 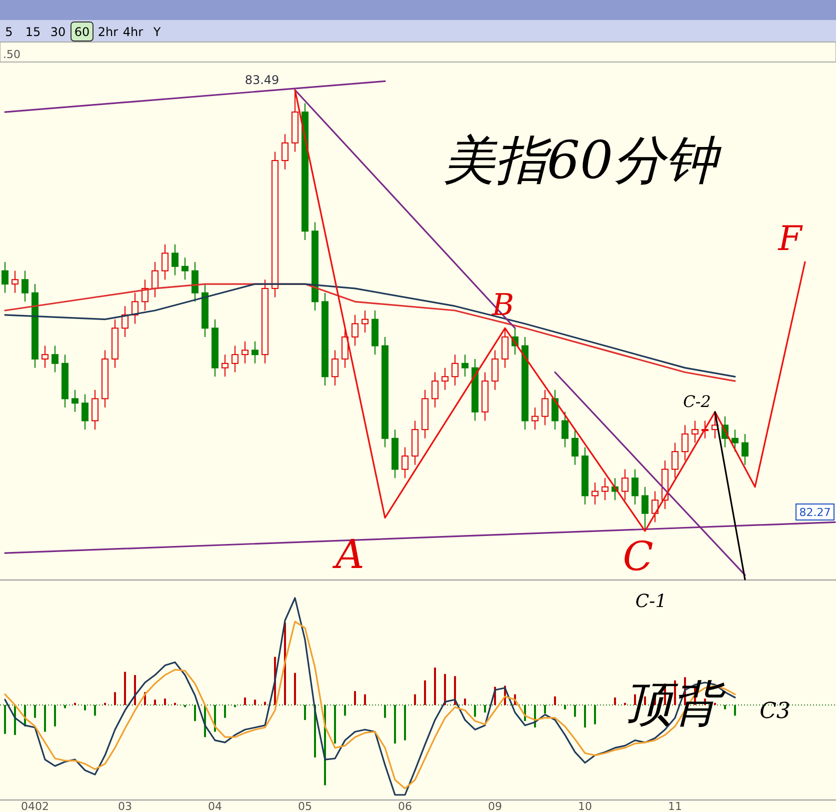 What do you see at coordinates (82, 32) in the screenshot?
I see `text: 60` at bounding box center [82, 32].